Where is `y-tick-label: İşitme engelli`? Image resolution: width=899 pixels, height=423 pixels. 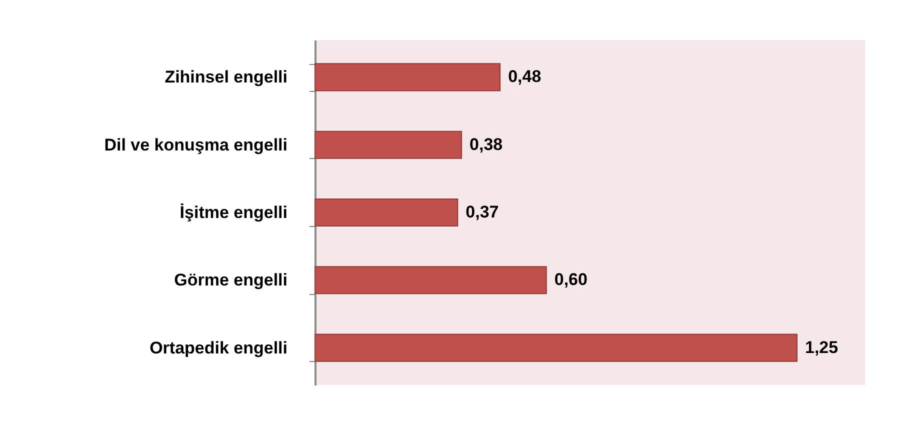 y-tick-label: İşitme engelli is located at coordinates (234, 212).